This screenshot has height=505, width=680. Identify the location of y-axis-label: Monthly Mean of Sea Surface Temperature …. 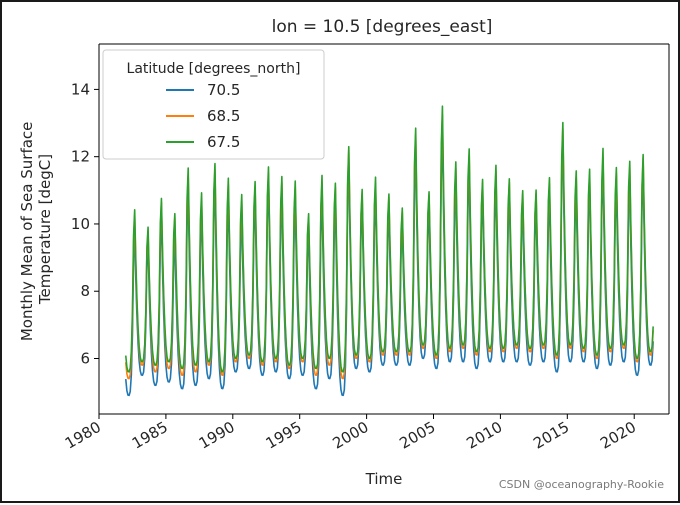
(36, 229).